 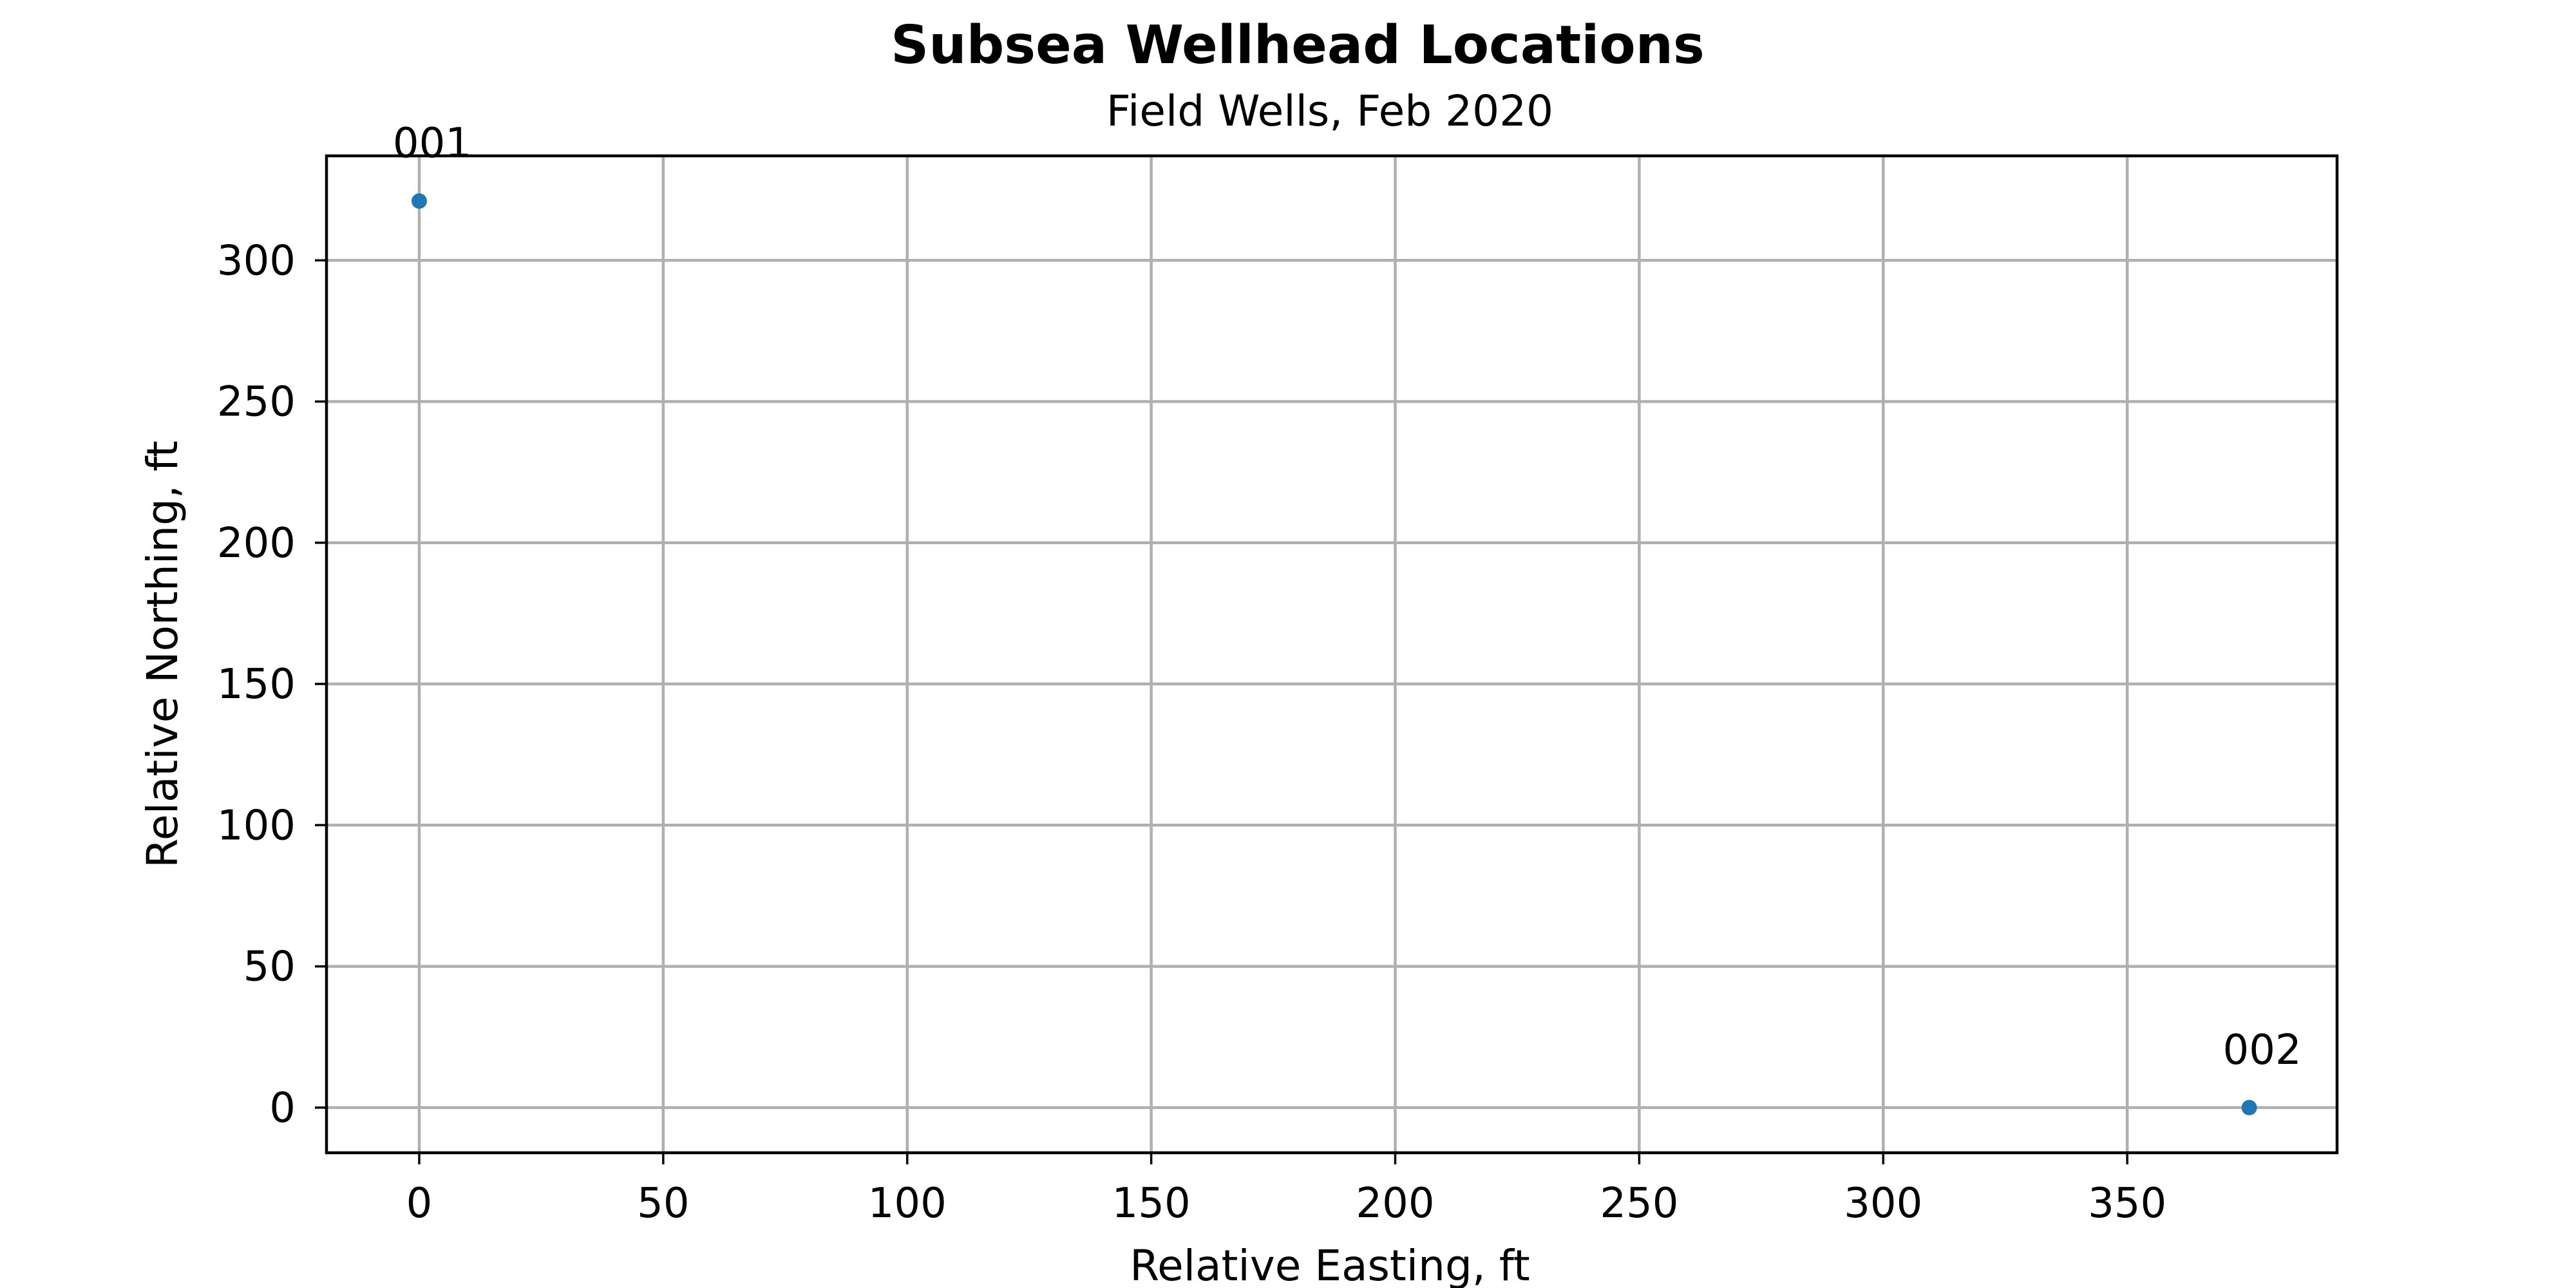 What do you see at coordinates (282, 1108) in the screenshot?
I see `y-tick-label: 0` at bounding box center [282, 1108].